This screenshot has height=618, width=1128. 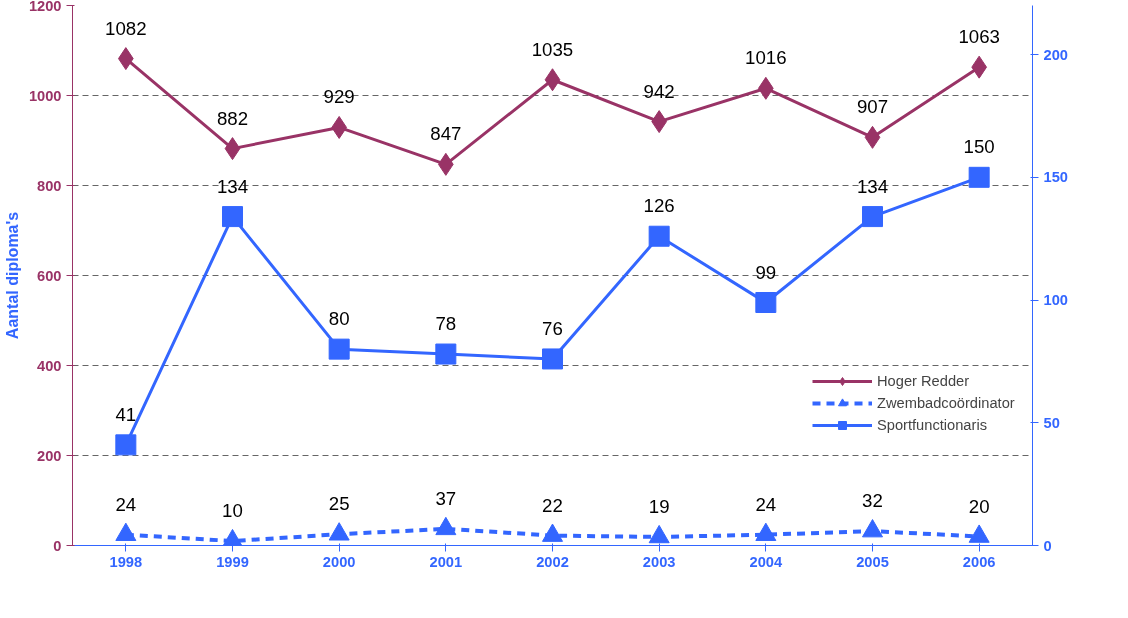 What do you see at coordinates (45, 7) in the screenshot?
I see `y-tick-label: 1200` at bounding box center [45, 7].